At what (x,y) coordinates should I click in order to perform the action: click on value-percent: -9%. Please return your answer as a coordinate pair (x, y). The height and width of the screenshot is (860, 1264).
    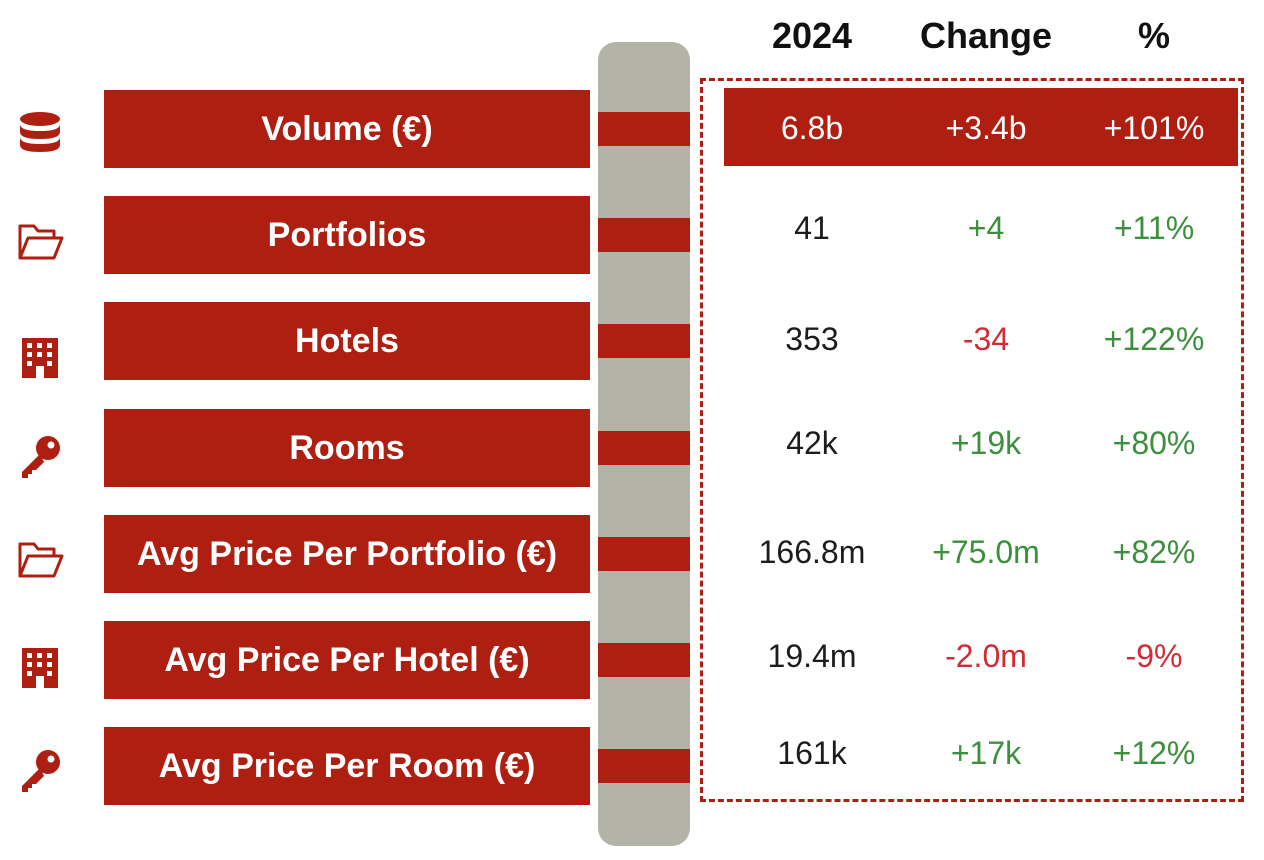
    Looking at the image, I should click on (1154, 656).